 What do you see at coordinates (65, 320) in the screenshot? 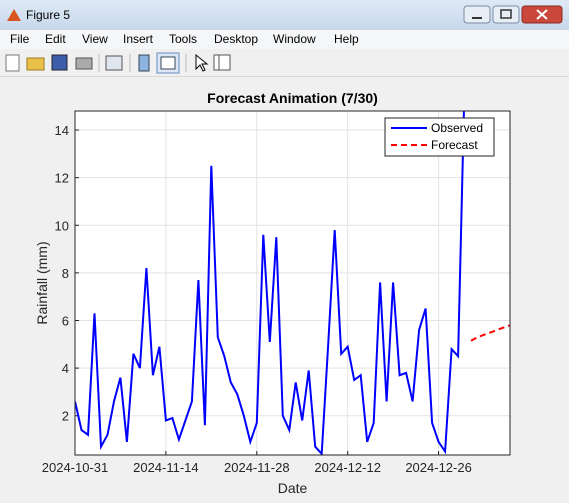
I see `y-tick-label: 6` at bounding box center [65, 320].